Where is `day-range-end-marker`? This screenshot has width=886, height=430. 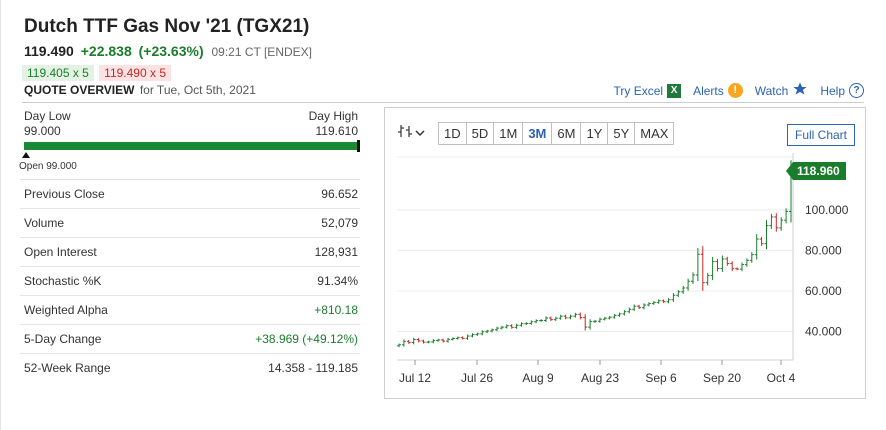 day-range-end-marker is located at coordinates (358, 146).